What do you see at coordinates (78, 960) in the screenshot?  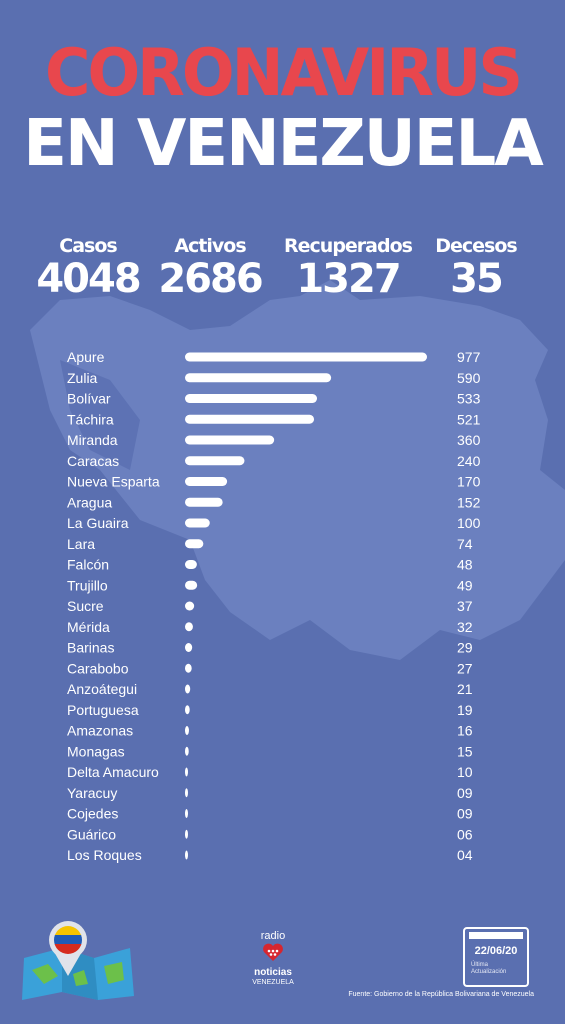 I see `map-pin-icon` at bounding box center [78, 960].